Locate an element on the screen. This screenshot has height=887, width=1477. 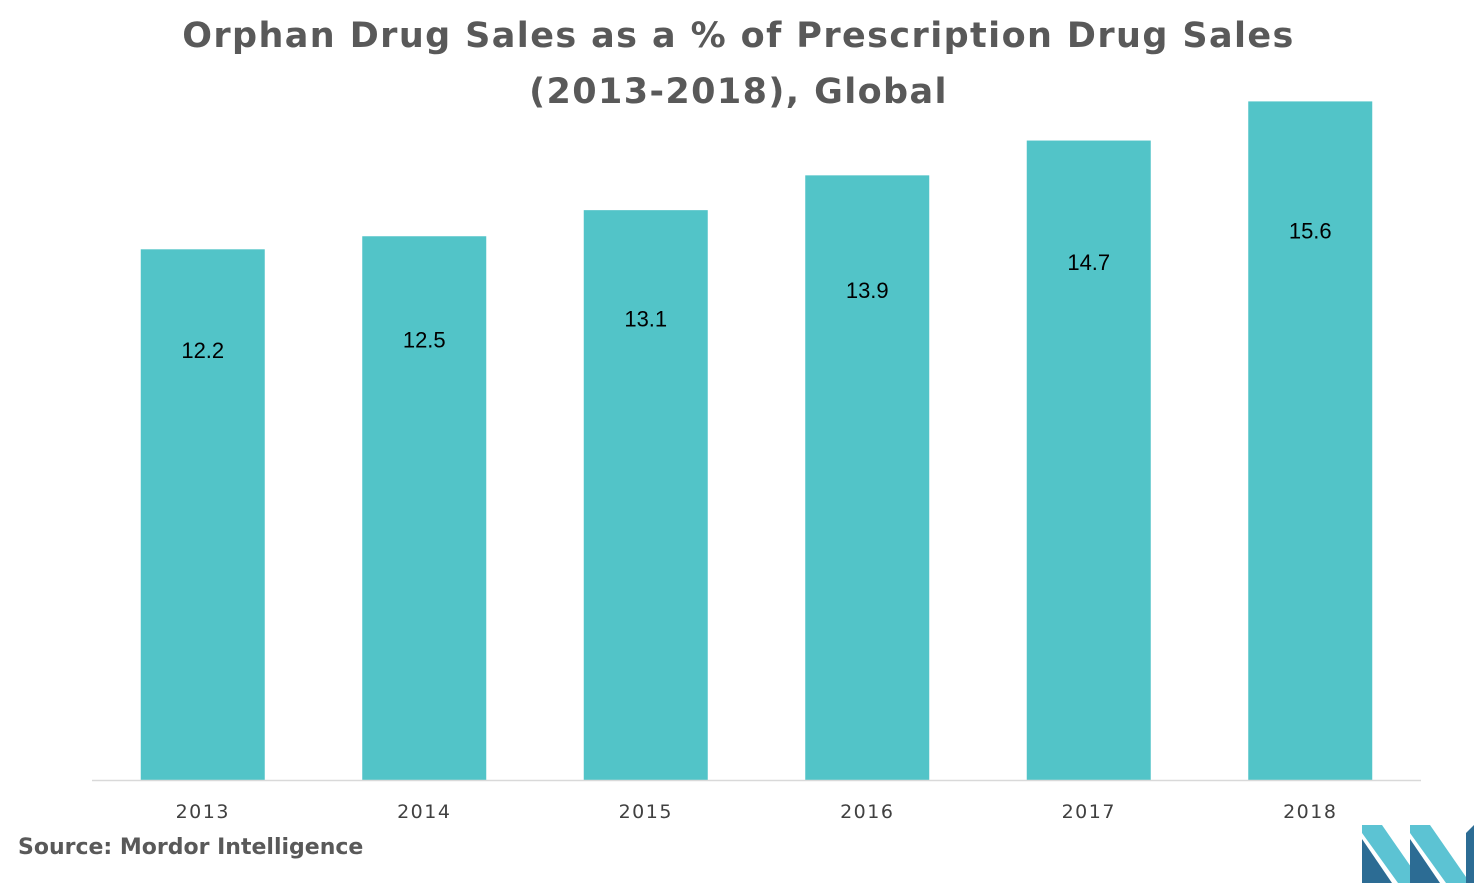
mordor-intelligence-logo is located at coordinates (1418, 854).